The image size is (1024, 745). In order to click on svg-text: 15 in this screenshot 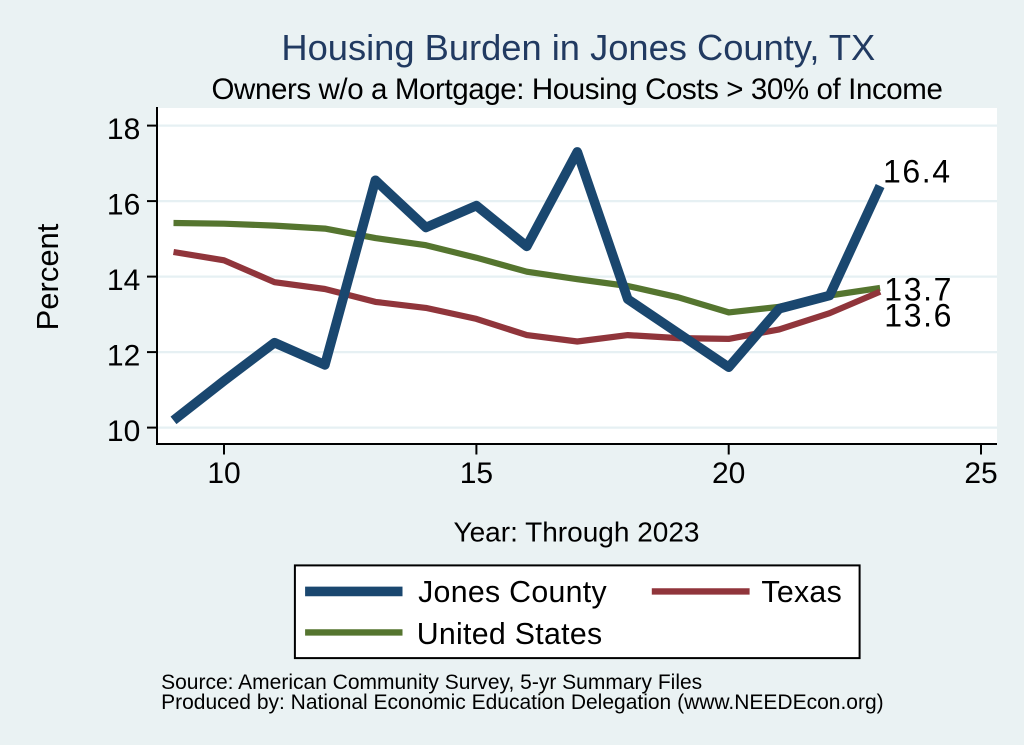, I will do `click(476, 473)`.